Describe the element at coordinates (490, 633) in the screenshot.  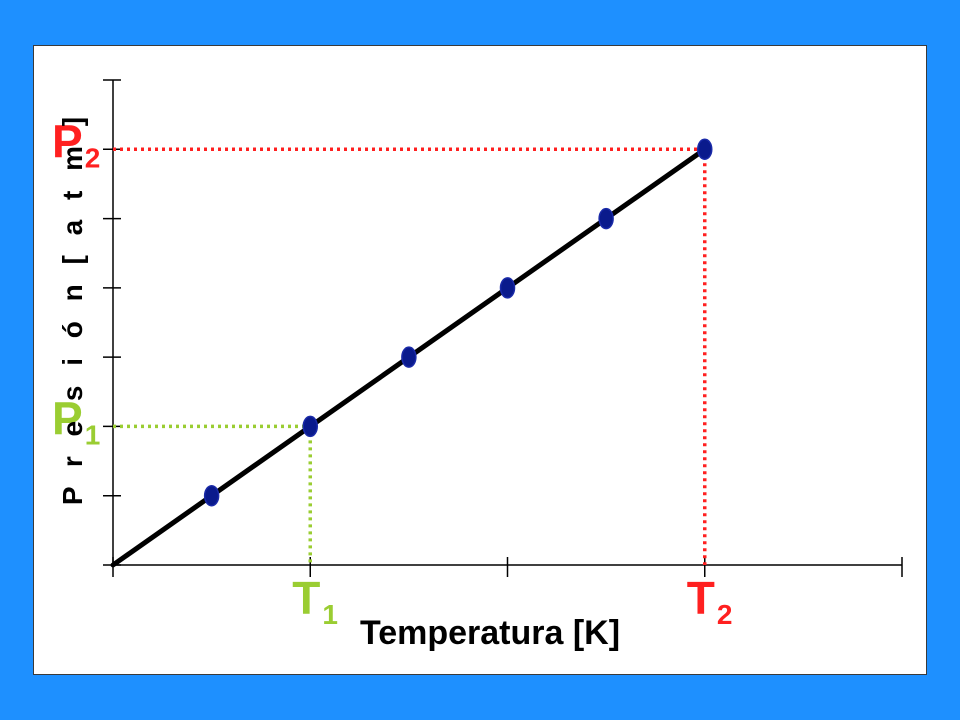
I see `x-axis-label: Temperatura [K]` at that location.